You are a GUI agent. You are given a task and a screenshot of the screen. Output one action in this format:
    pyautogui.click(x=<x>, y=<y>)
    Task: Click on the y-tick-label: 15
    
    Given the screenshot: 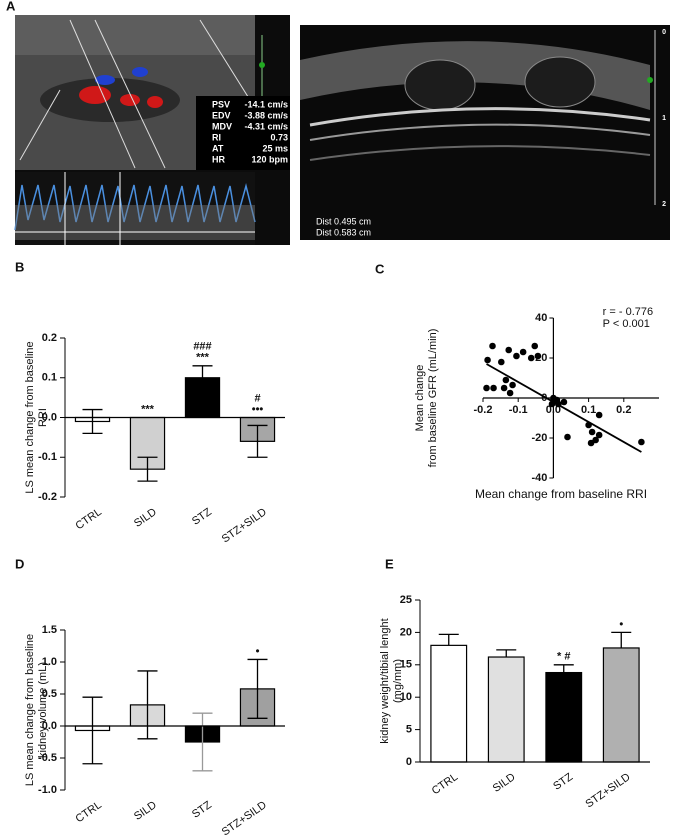 What is the action you would take?
    pyautogui.click(x=406, y=665)
    